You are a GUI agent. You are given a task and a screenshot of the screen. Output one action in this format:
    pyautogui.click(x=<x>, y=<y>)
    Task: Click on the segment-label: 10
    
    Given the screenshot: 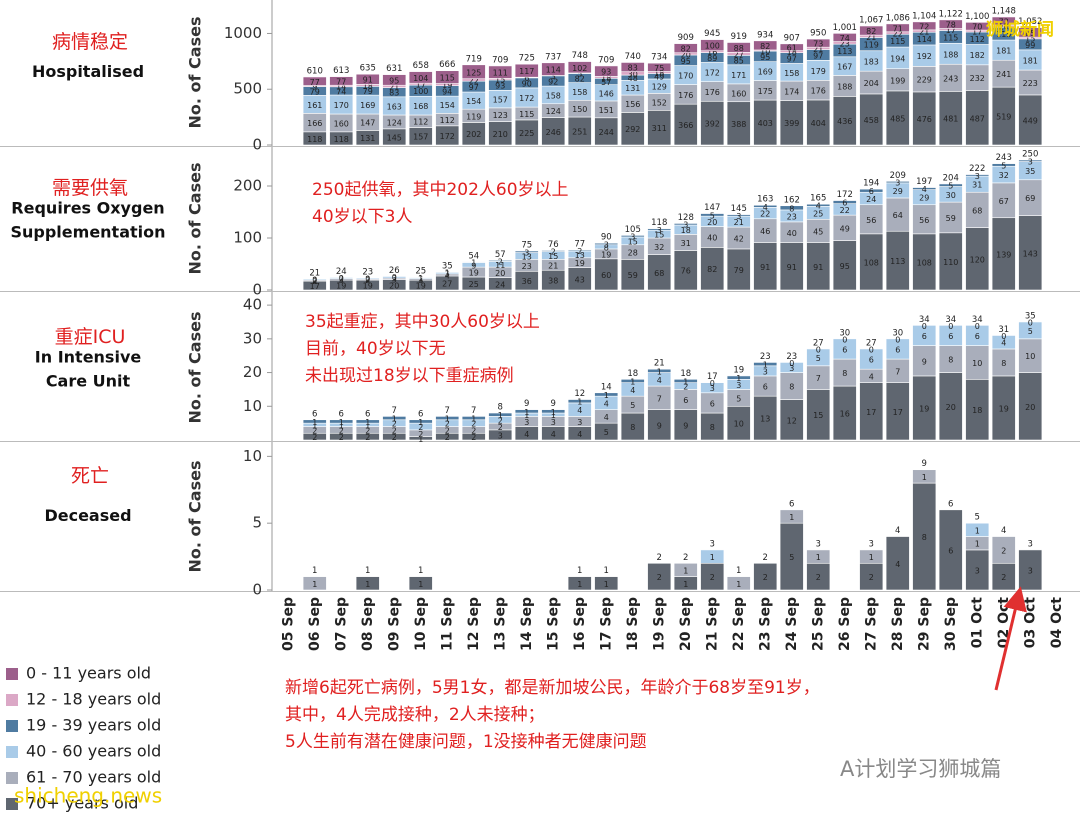 What is the action you would take?
    pyautogui.click(x=1030, y=356)
    